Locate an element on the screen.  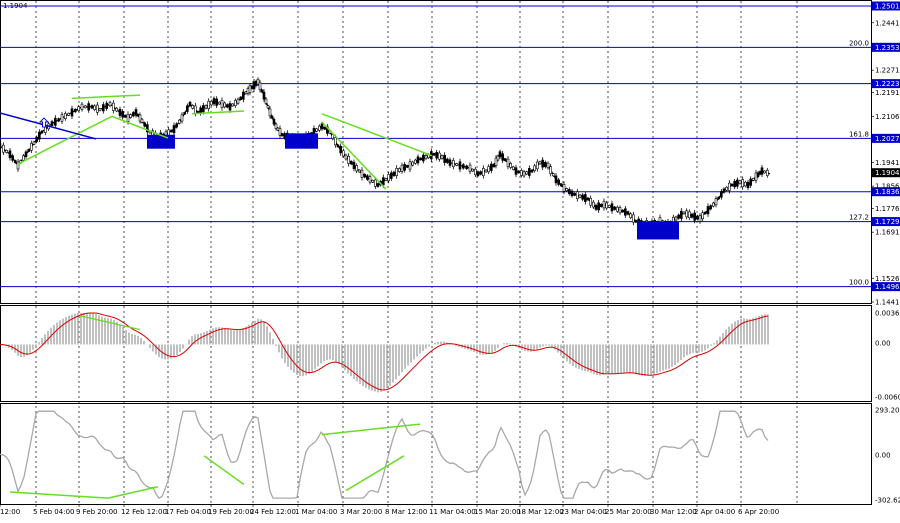
blue-trend-line is located at coordinates (48, 126).